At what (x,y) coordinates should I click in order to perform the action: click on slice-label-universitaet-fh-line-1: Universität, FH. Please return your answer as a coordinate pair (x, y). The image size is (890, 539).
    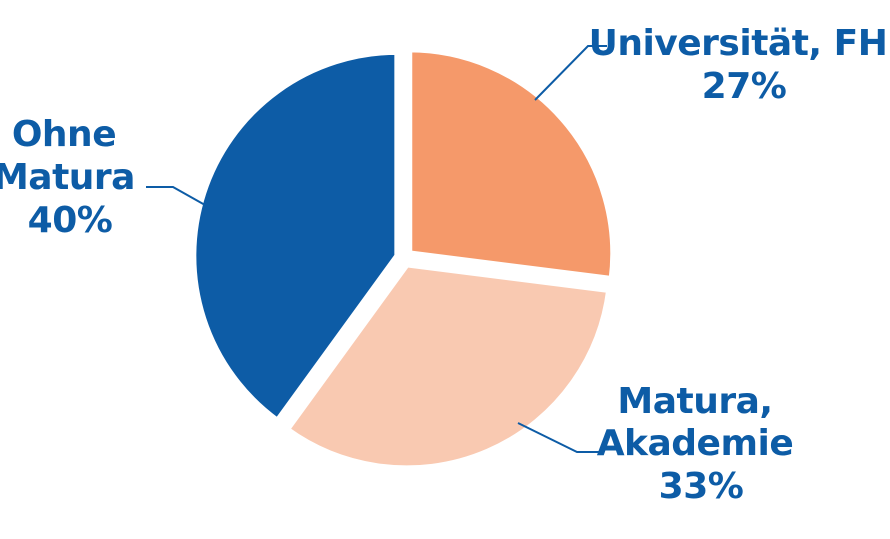
    Looking at the image, I should click on (738, 43).